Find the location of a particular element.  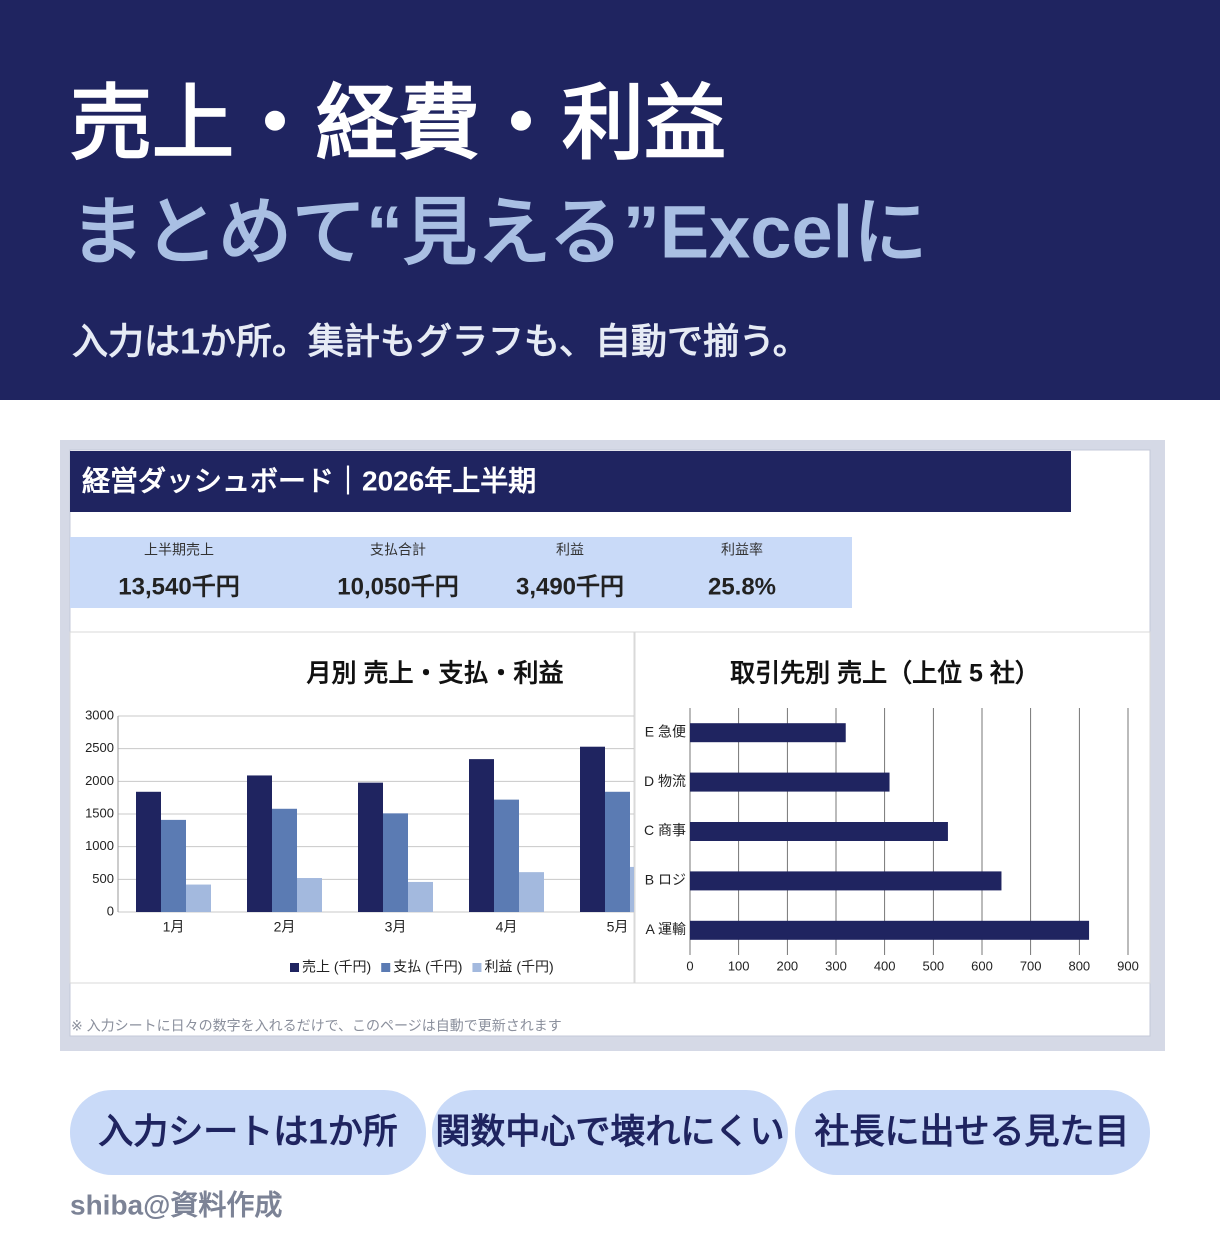

chart-panel is located at coordinates (352, 807).